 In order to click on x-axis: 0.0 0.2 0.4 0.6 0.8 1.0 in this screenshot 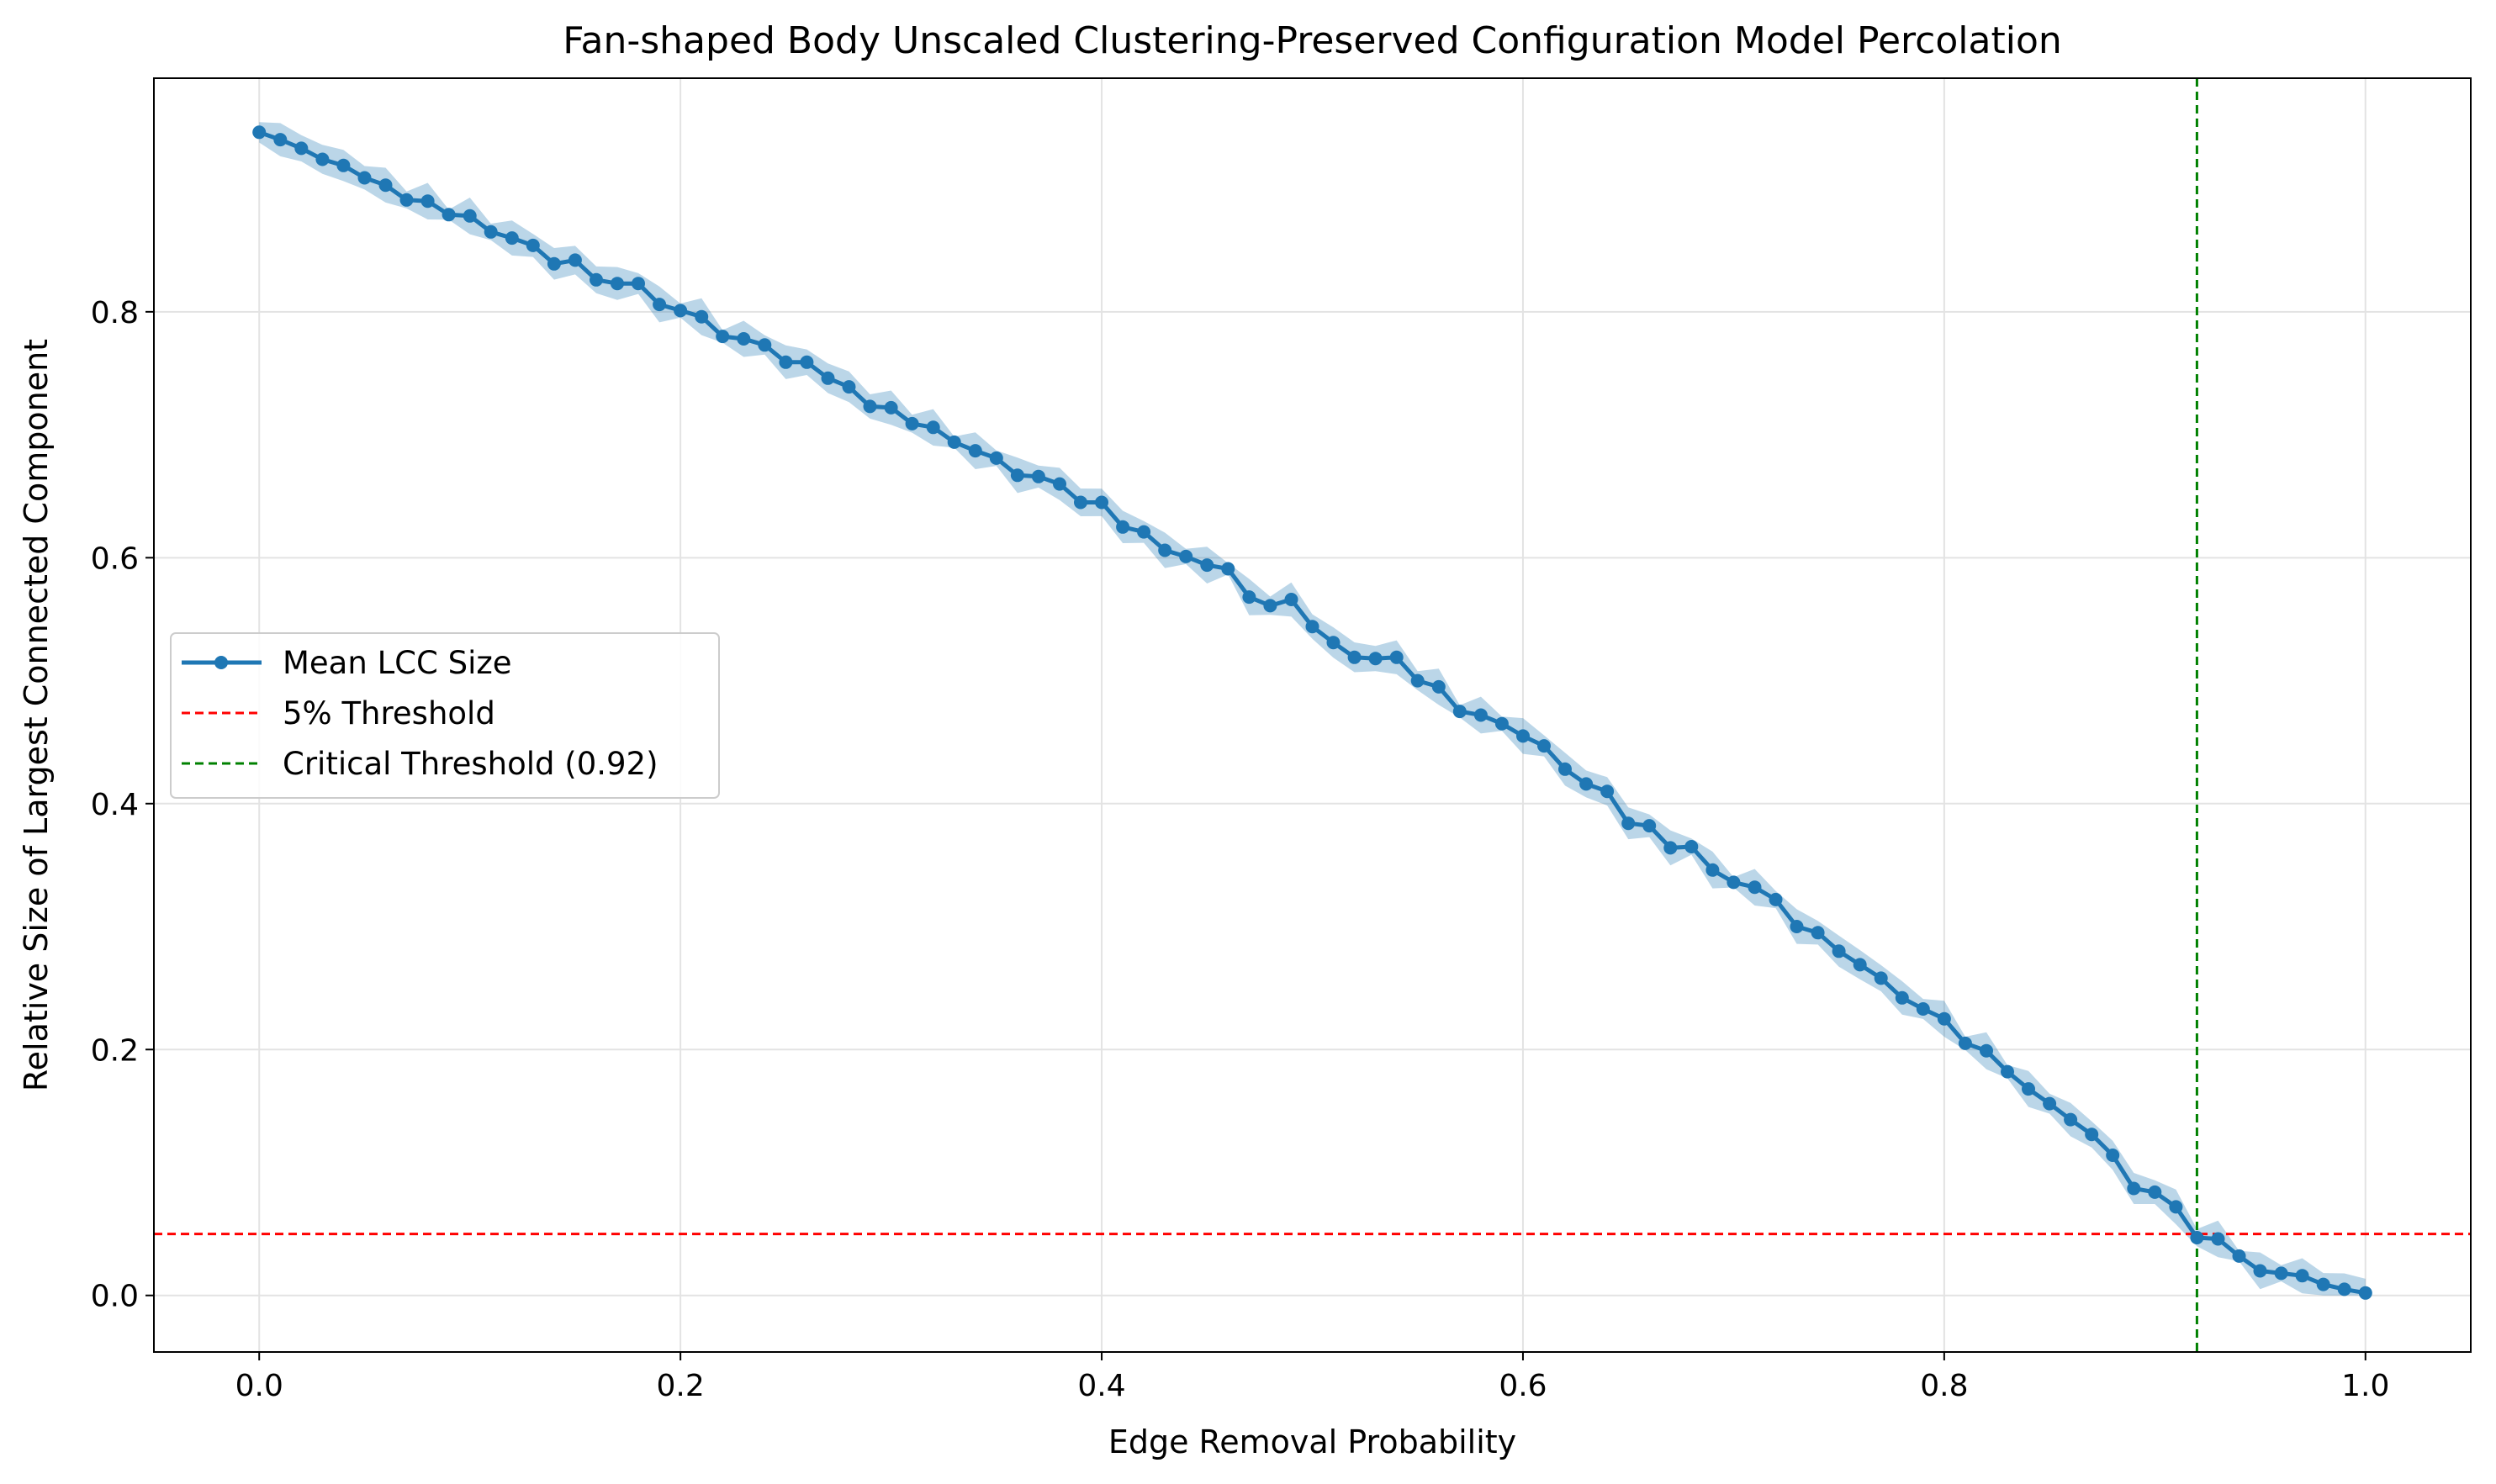, I will do `click(1312, 1377)`.